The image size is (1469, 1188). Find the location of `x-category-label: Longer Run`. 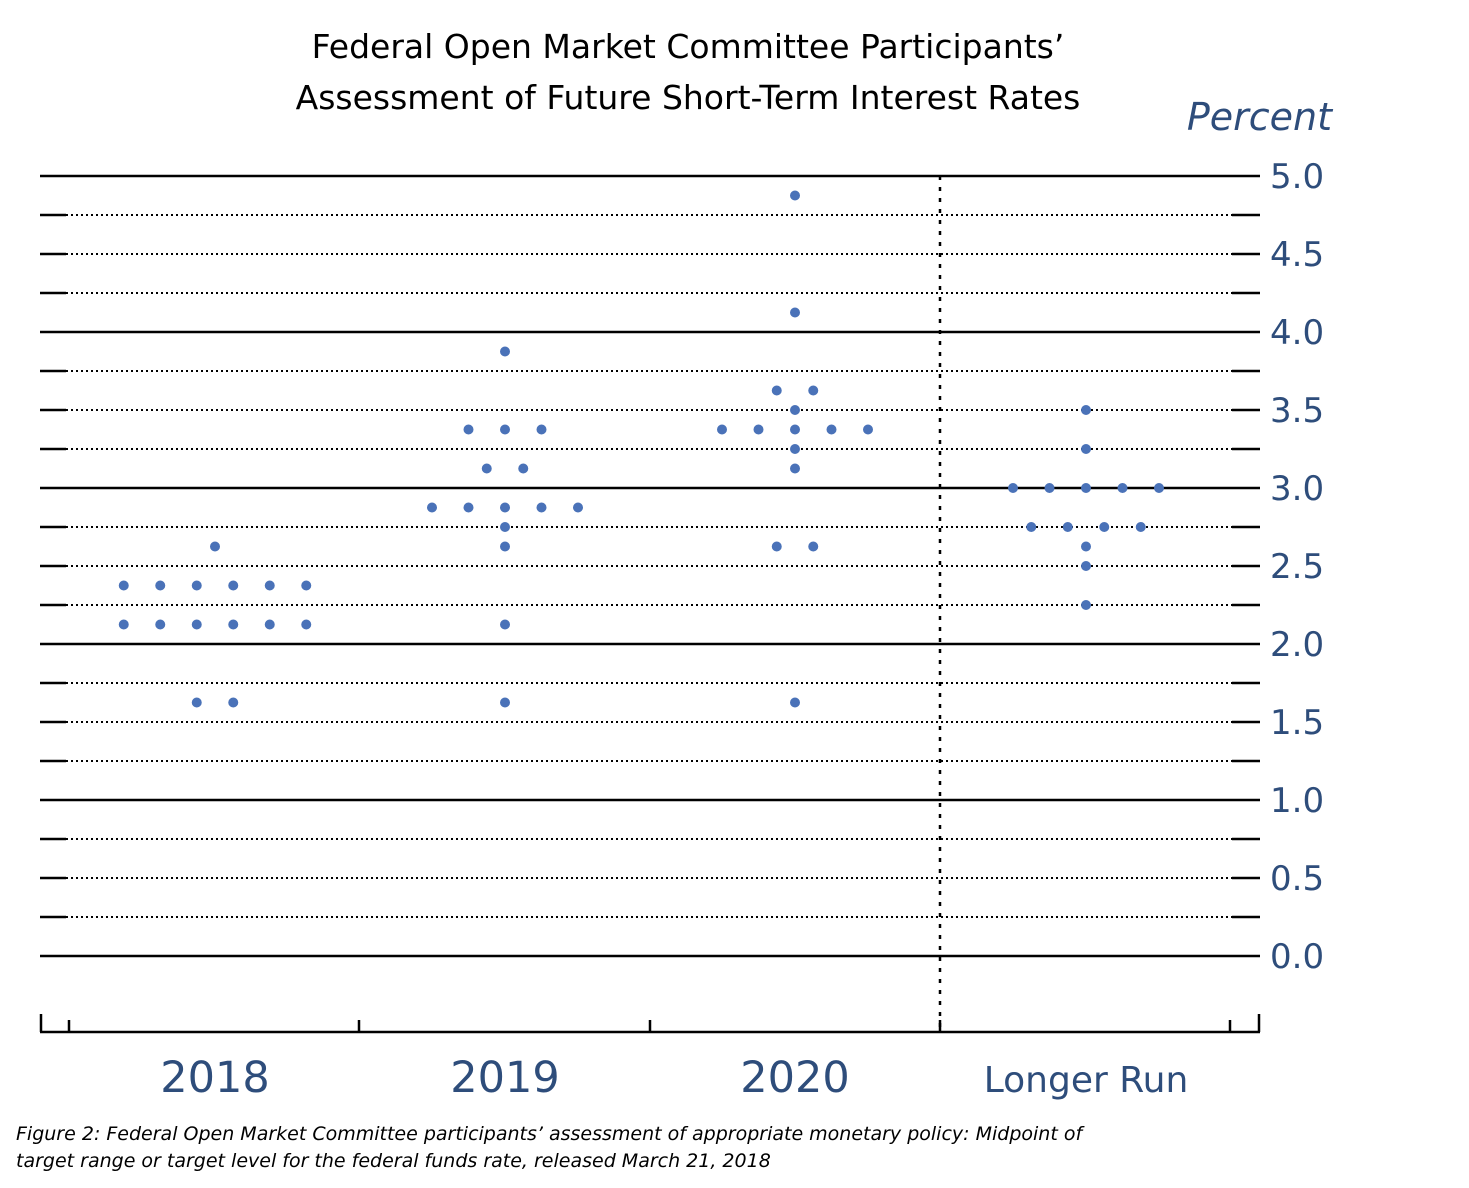

x-category-label: Longer Run is located at coordinates (1086, 1080).